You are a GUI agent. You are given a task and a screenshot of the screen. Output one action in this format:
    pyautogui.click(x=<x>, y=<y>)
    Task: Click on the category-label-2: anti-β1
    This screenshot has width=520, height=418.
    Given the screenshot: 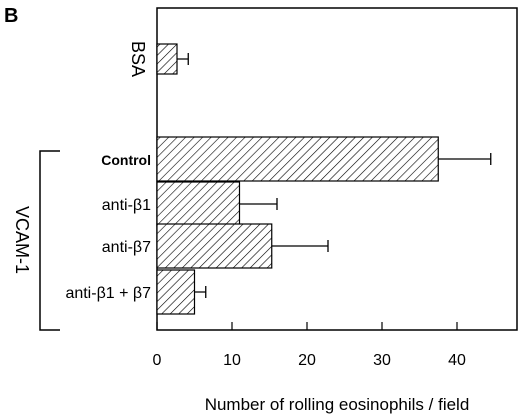 What is the action you would take?
    pyautogui.click(x=126, y=205)
    